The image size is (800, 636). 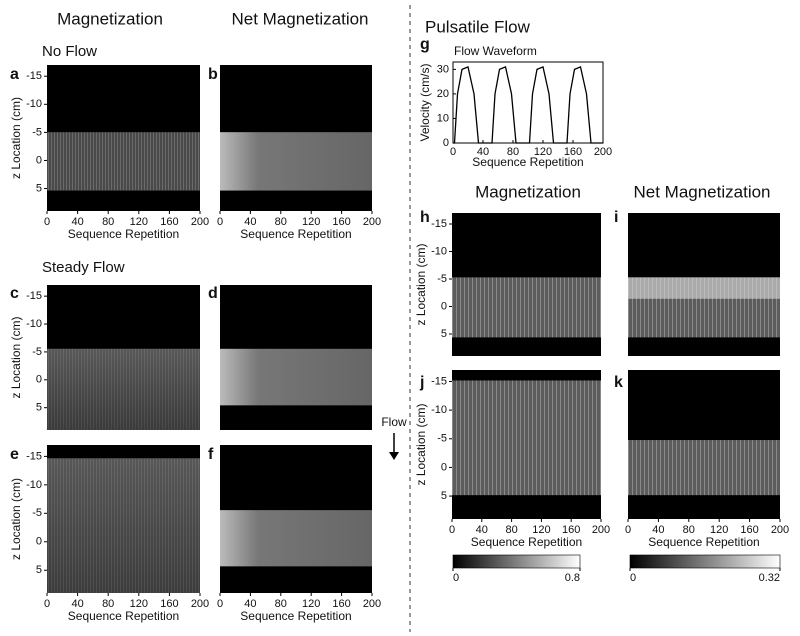 I want to click on panel-letter: d, so click(x=213, y=293).